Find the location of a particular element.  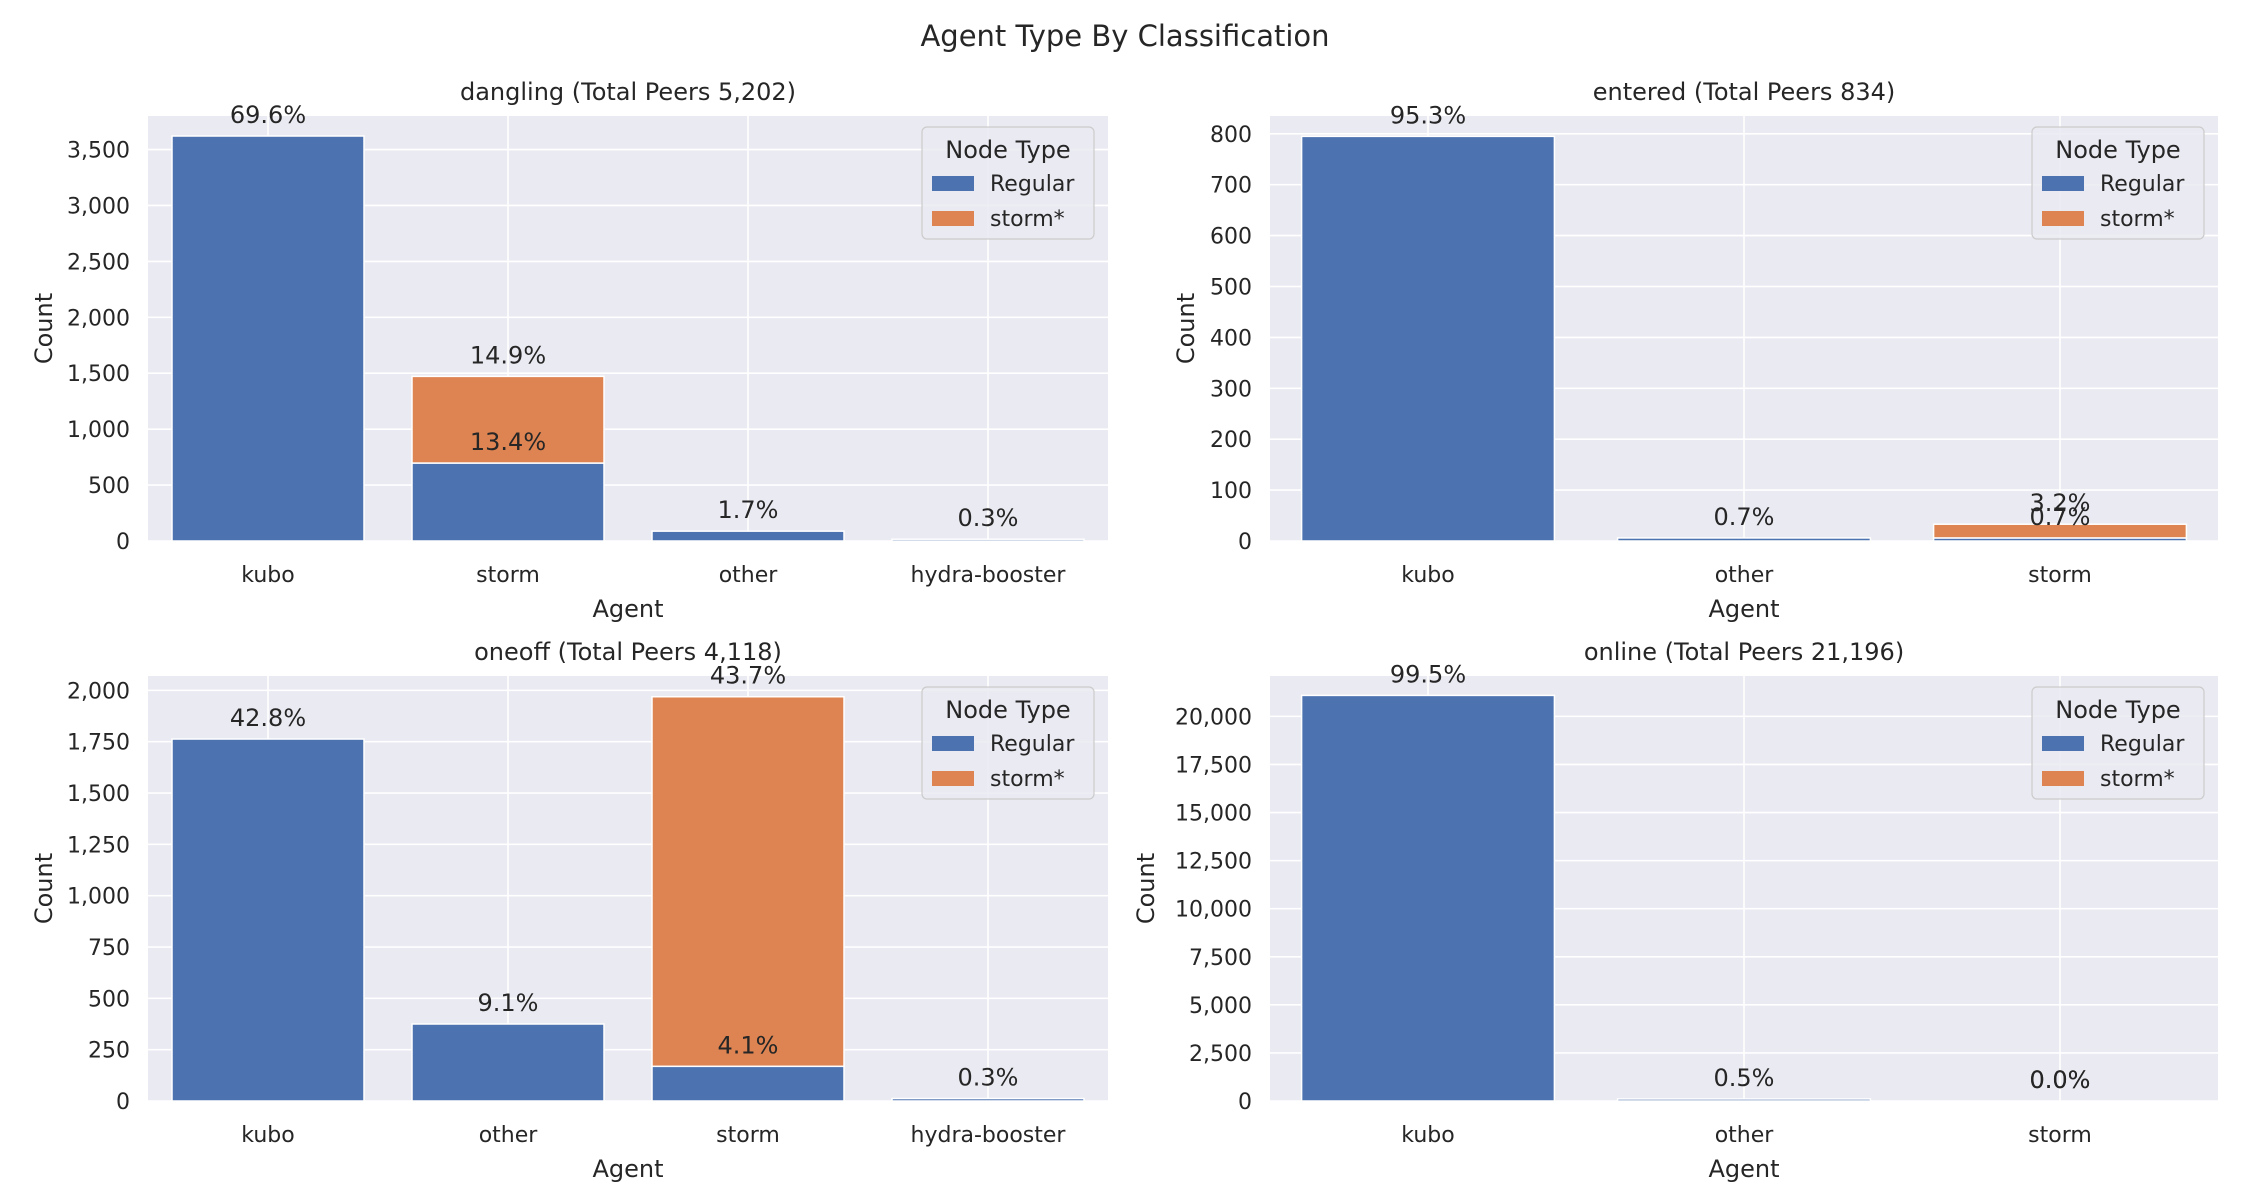

bar-annotation: 95.3% is located at coordinates (1428, 115).